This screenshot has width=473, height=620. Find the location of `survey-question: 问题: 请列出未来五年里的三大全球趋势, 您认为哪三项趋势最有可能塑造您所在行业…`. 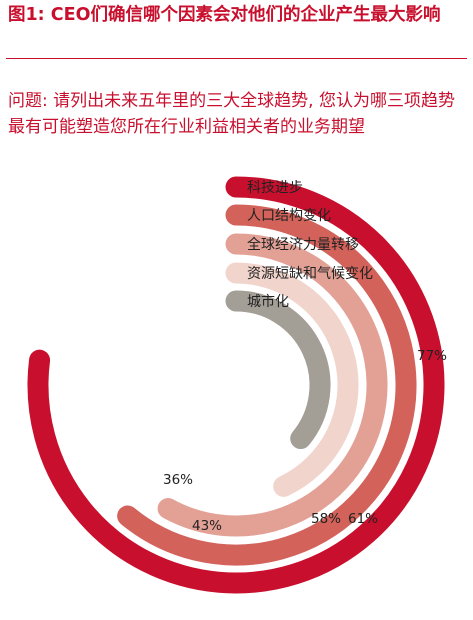

survey-question: 问题: 请列出未来五年里的三大全球趋势, 您认为哪三项趋势最有可能塑造您所在行业… is located at coordinates (231, 114).